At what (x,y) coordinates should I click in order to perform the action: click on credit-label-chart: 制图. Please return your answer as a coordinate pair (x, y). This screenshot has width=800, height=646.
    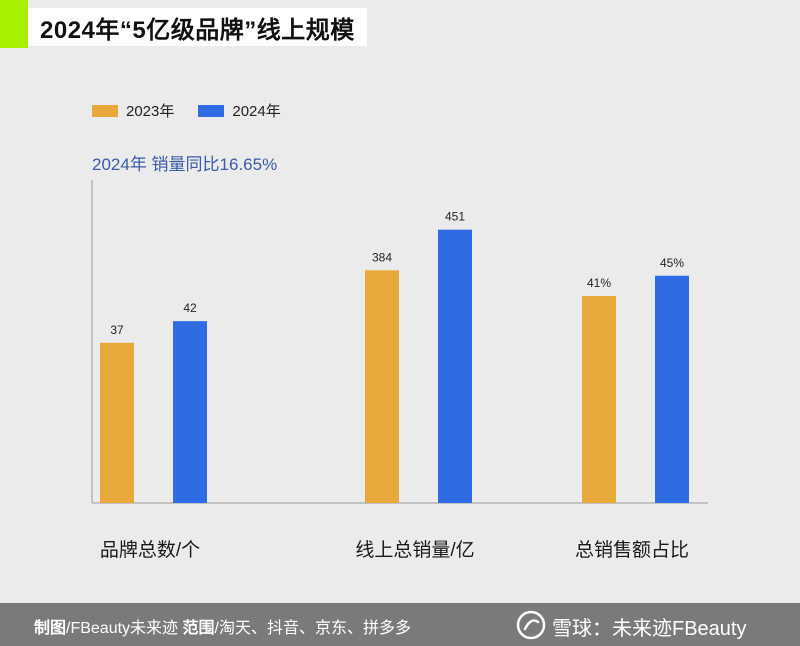
    Looking at the image, I should click on (50, 628).